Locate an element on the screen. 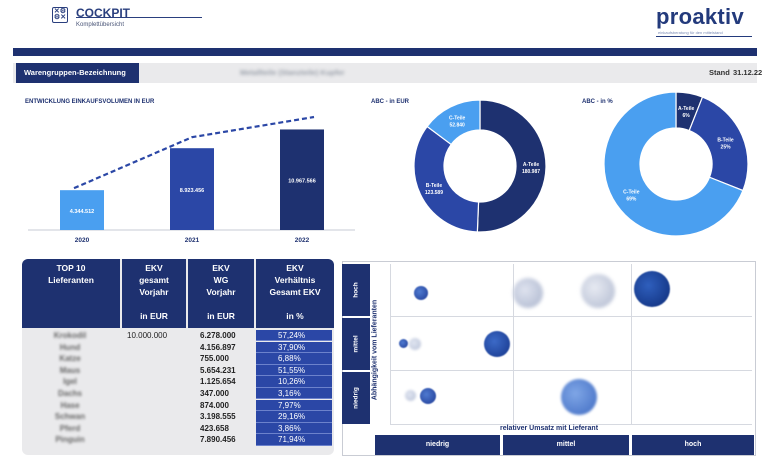 Image resolution: width=768 pixels, height=471 pixels. bar-chart: 4.344.512 2020 8.923.456 2021 10.967.566 2022 is located at coordinates (191, 179).